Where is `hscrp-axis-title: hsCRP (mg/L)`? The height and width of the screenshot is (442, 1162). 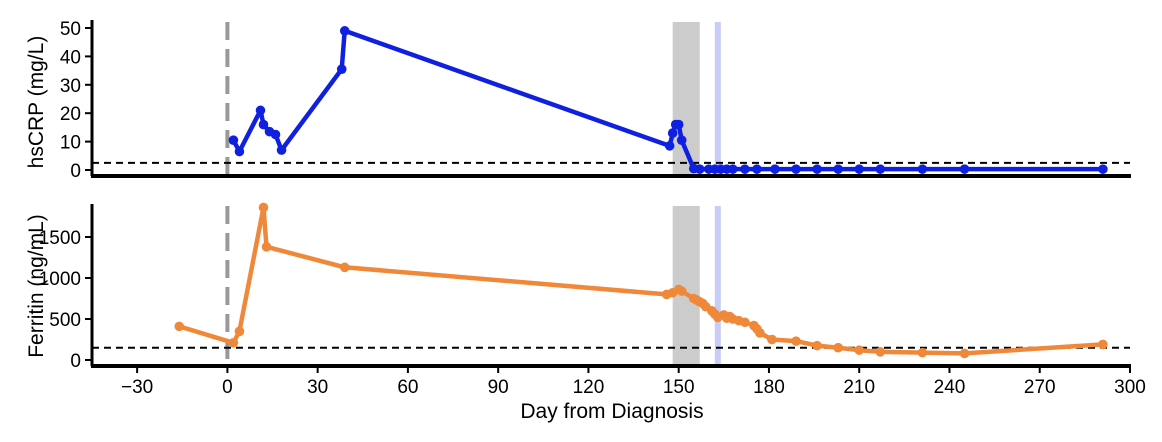
hscrp-axis-title: hsCRP (mg/L) is located at coordinates (36, 102).